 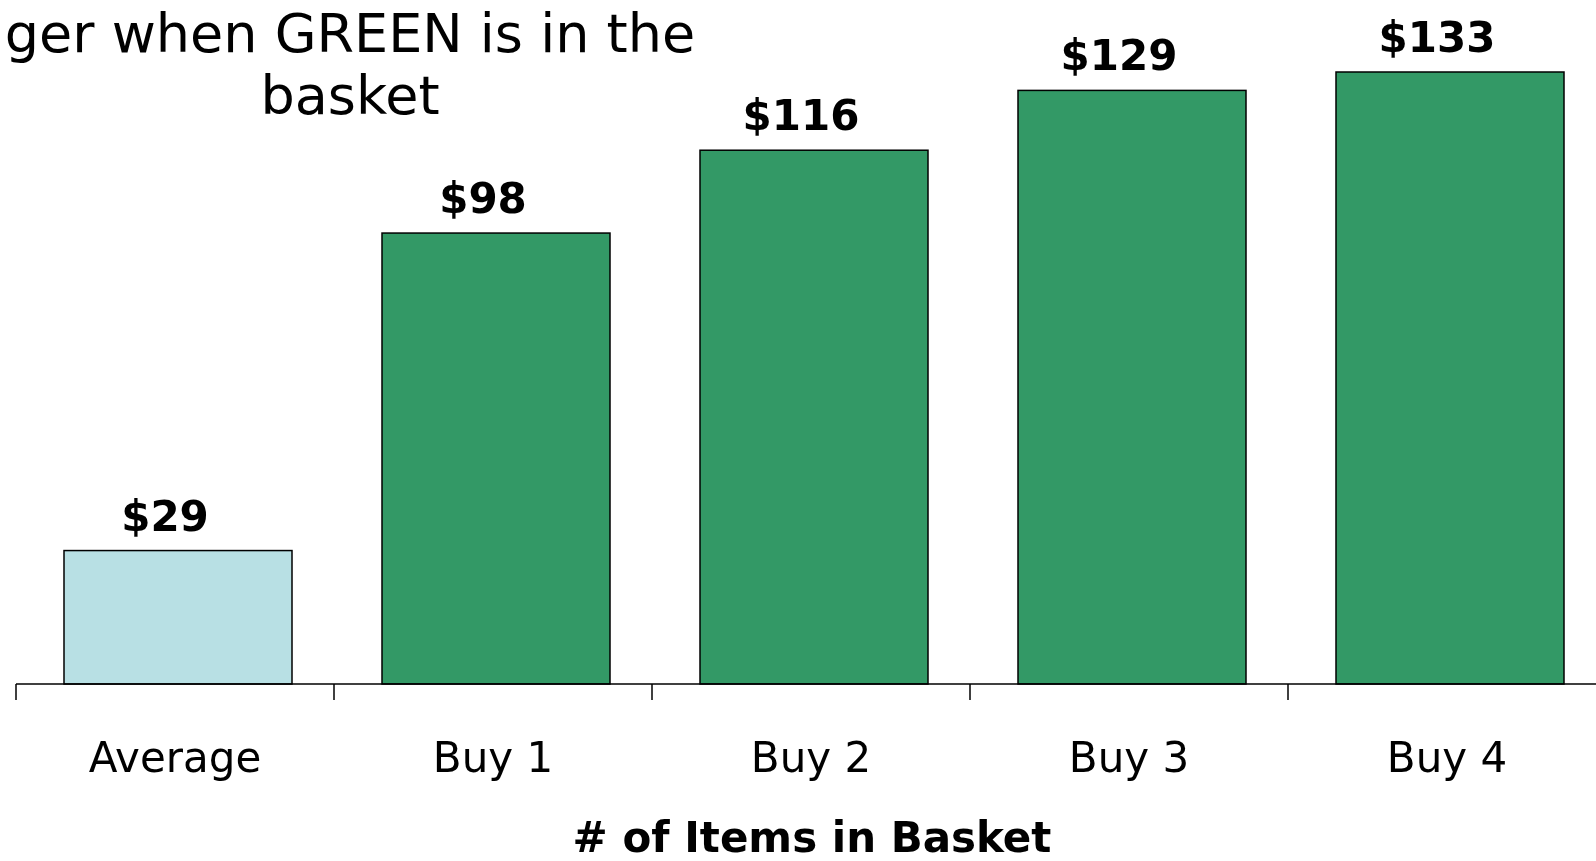 I want to click on x-axis-title: # of Items in Basket, so click(x=812, y=837).